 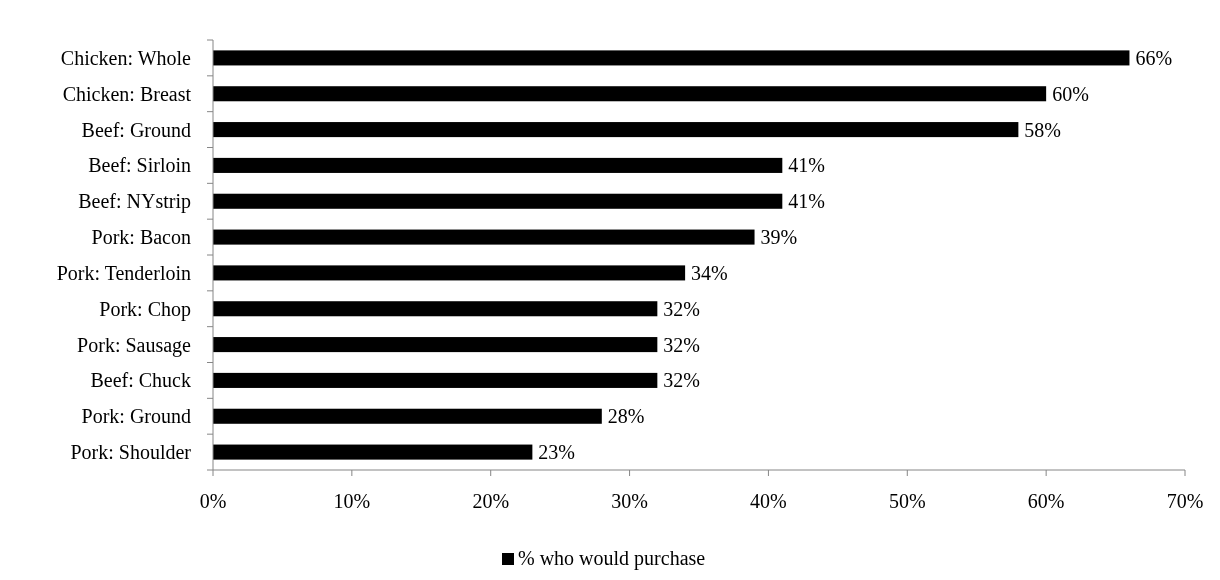 I want to click on y-tick-label: Pork: Bacon, so click(x=141, y=237).